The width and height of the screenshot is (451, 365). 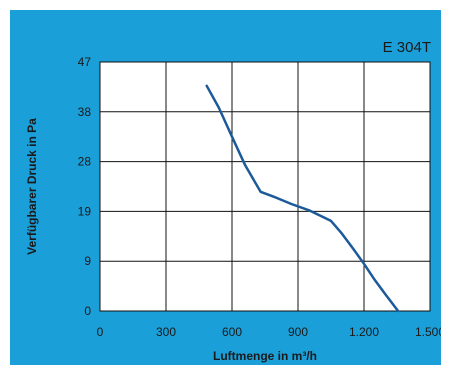 What do you see at coordinates (32, 186) in the screenshot?
I see `y-axis-title: Verfügbarer Druck in Pa` at bounding box center [32, 186].